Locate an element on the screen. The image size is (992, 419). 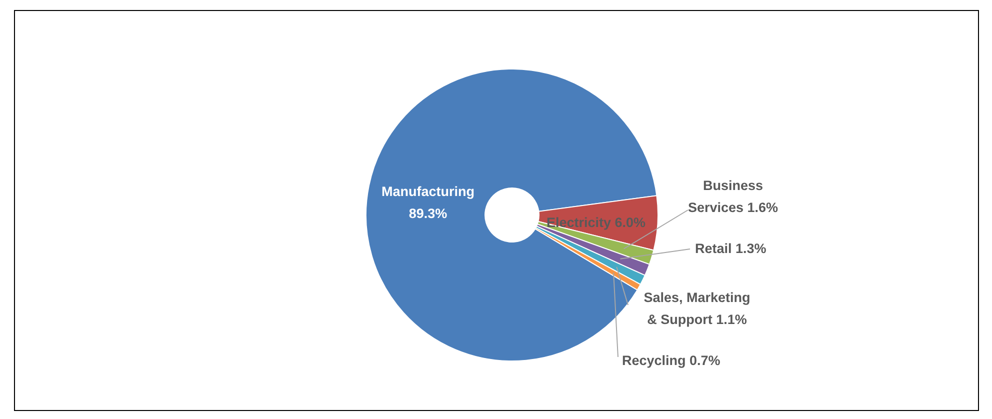
slice-label: Recycling 0.7% is located at coordinates (671, 360).